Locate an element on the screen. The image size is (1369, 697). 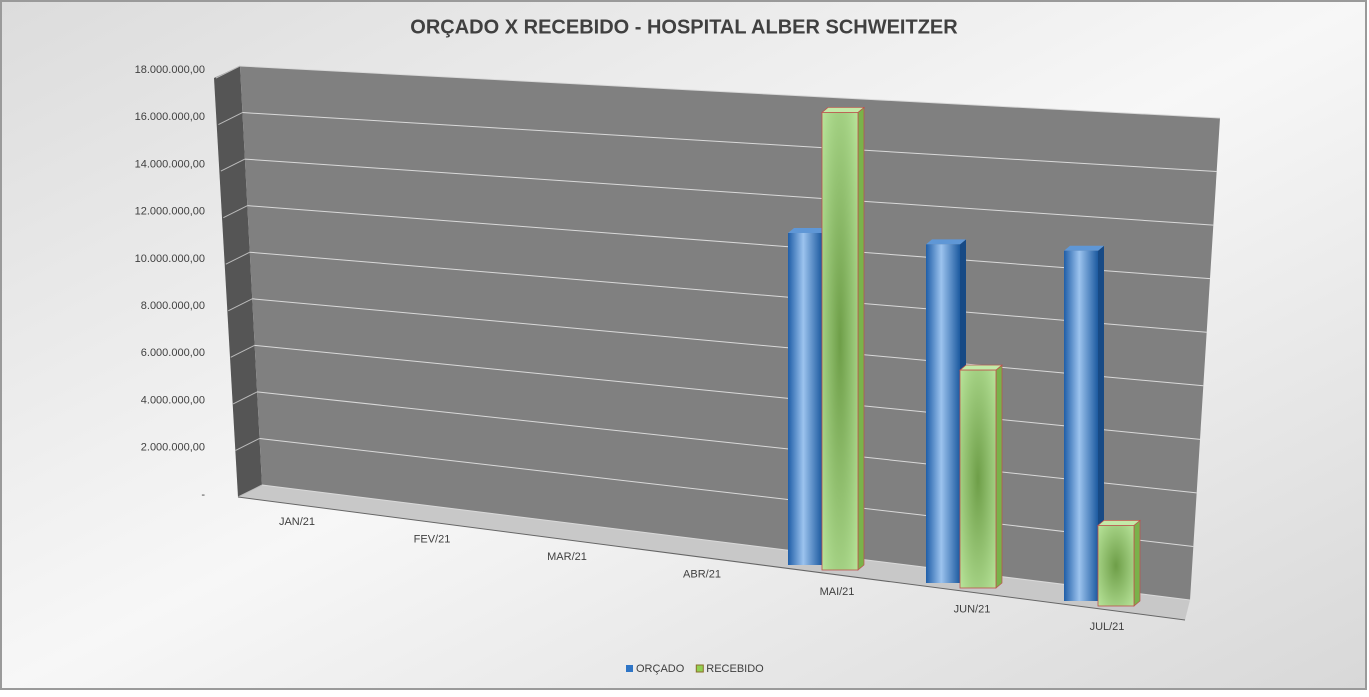
x-tick-label: JUL/21 is located at coordinates (1107, 627).